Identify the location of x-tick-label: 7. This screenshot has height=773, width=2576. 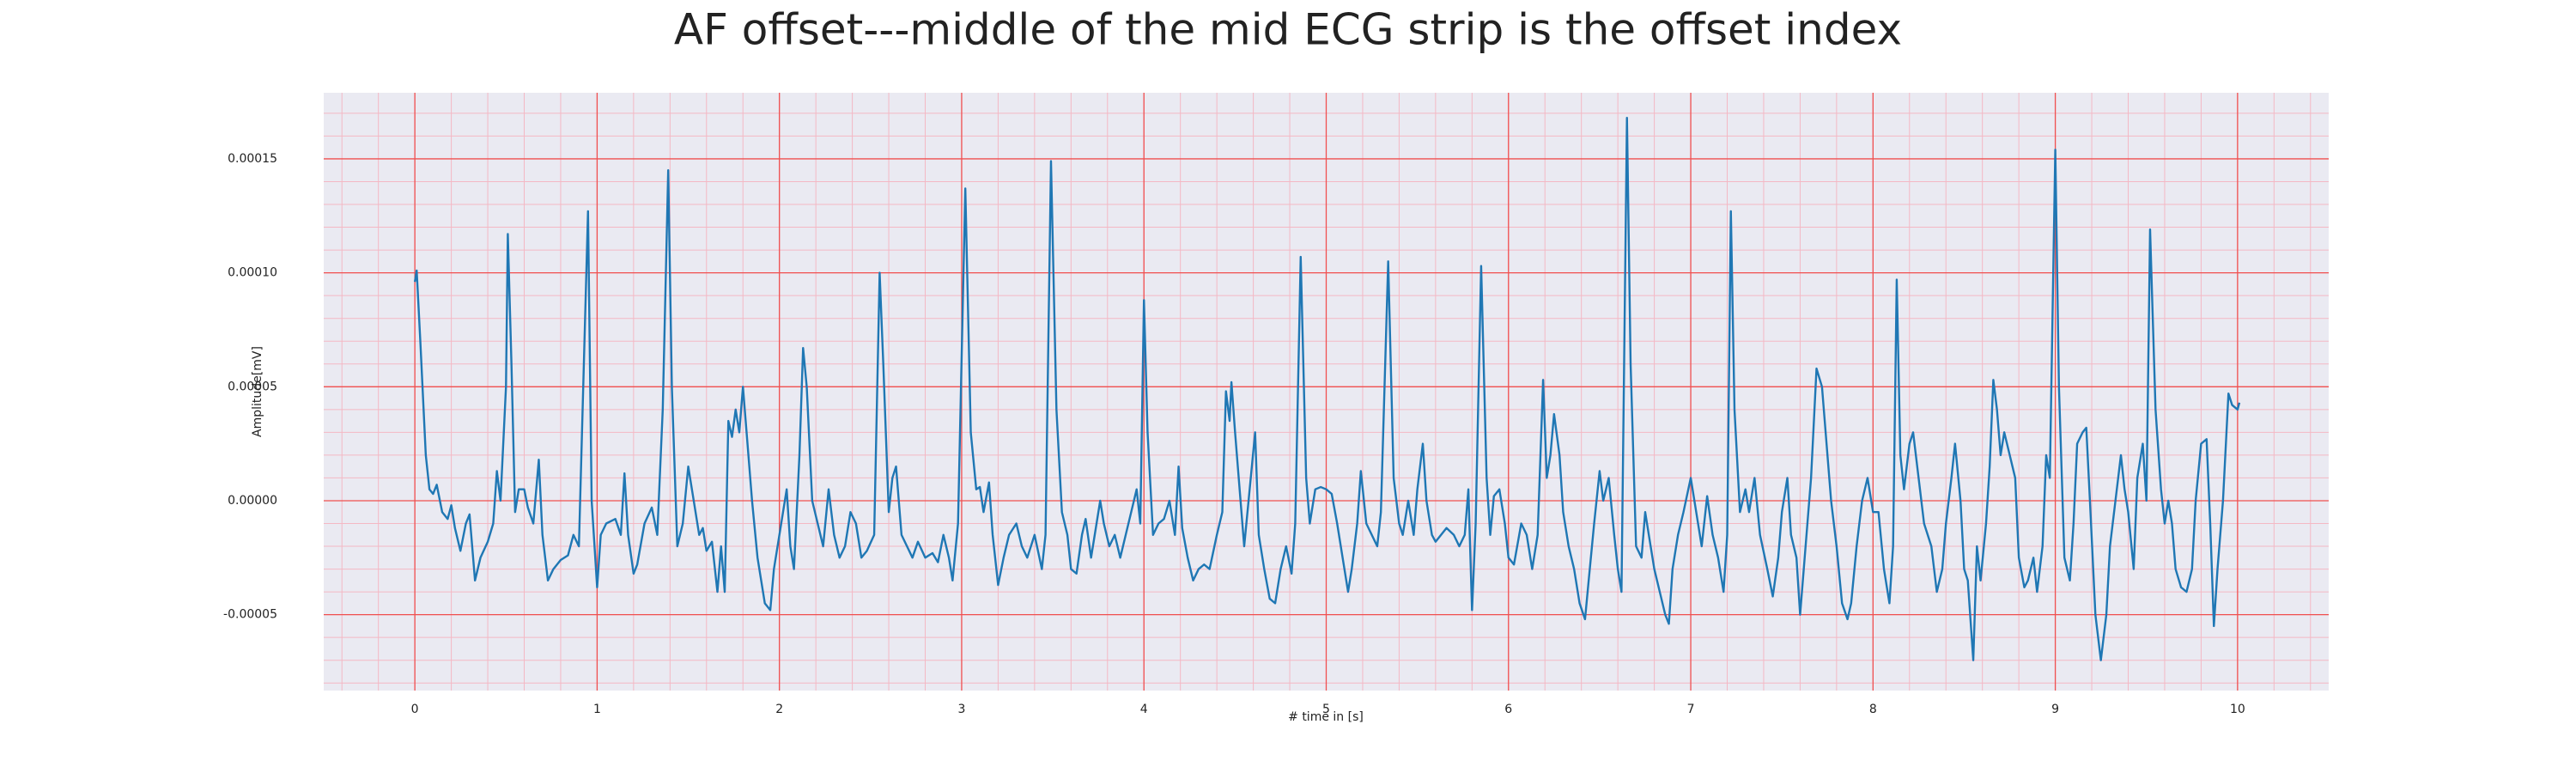
(1691, 709).